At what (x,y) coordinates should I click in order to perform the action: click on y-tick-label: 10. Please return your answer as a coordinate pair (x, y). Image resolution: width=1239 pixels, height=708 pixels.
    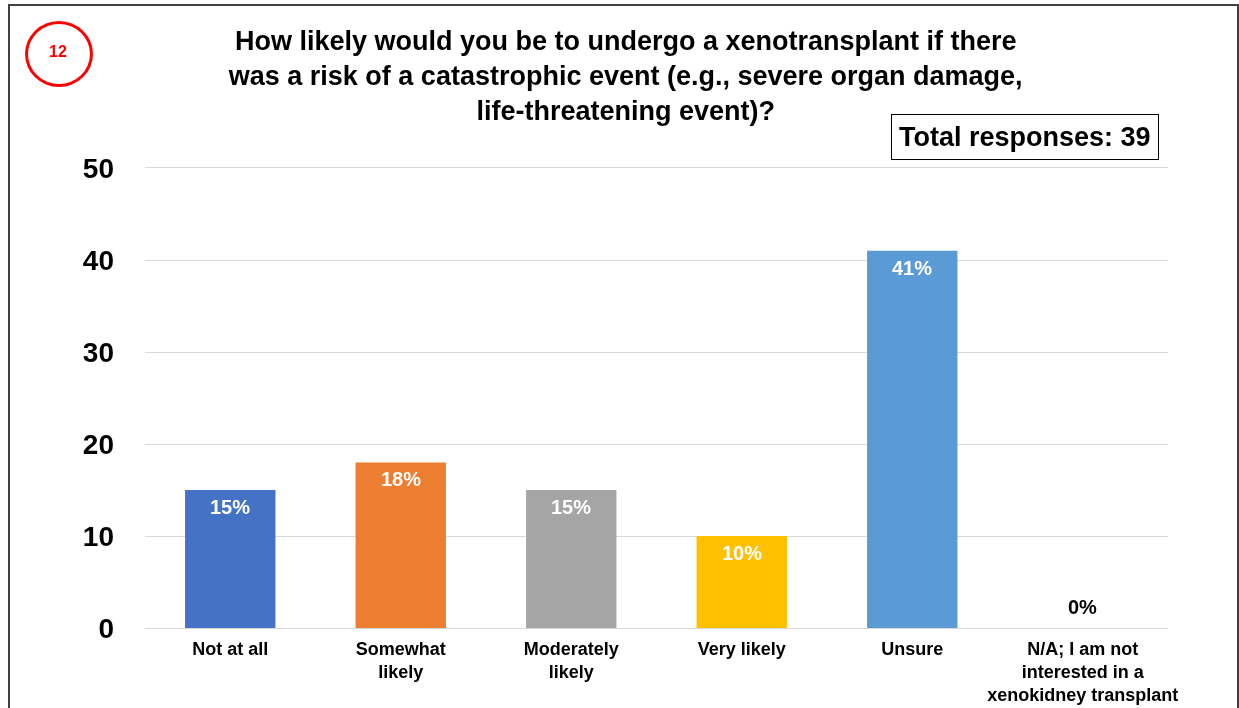
    Looking at the image, I should click on (98, 536).